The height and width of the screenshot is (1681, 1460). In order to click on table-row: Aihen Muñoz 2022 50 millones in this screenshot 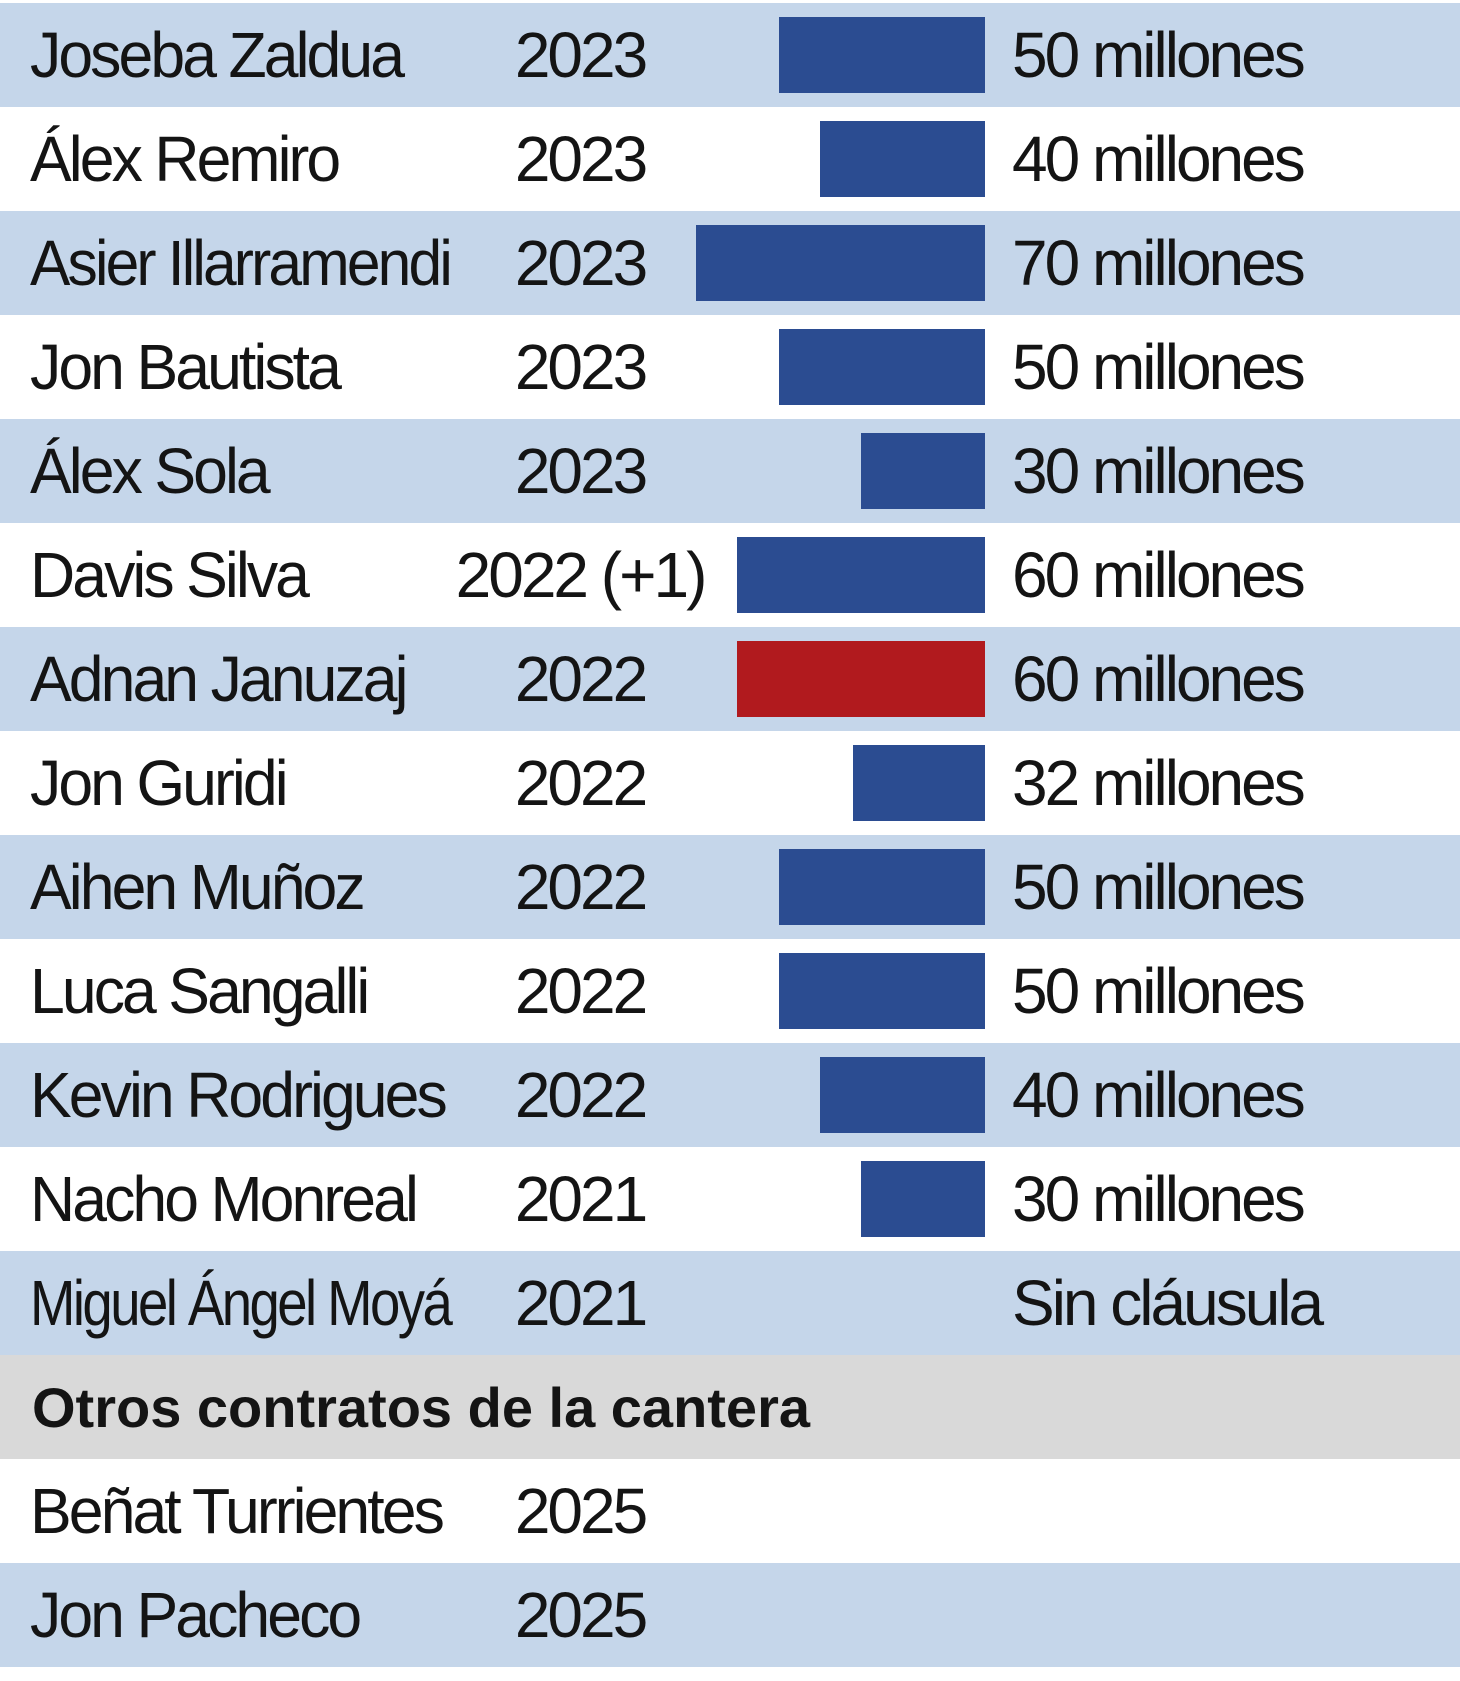, I will do `click(730, 887)`.